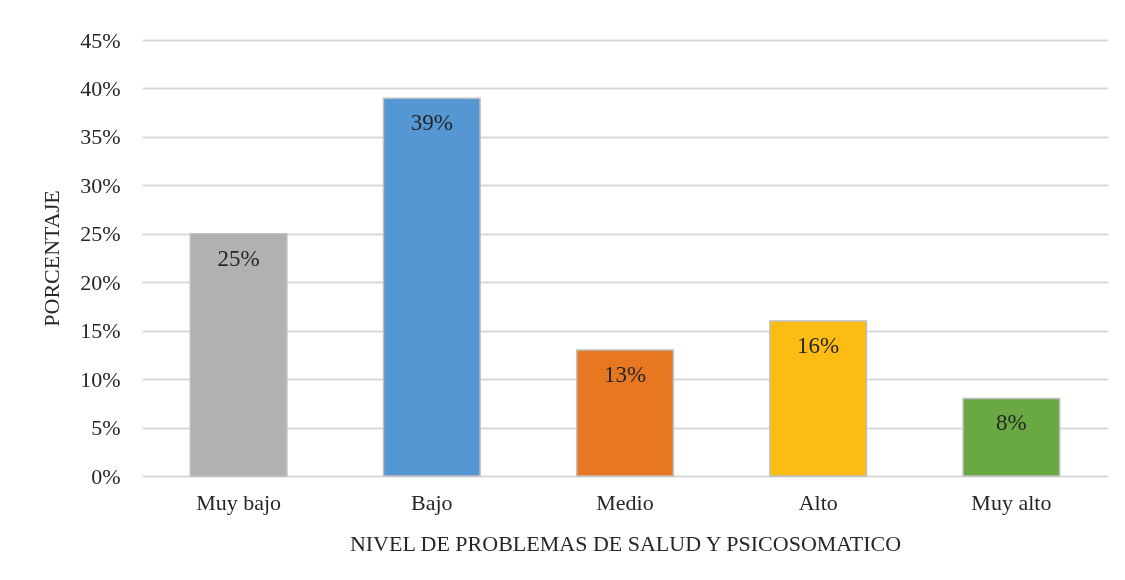 This screenshot has width=1125, height=580. What do you see at coordinates (239, 502) in the screenshot?
I see `x-tick-label: Muy bajo` at bounding box center [239, 502].